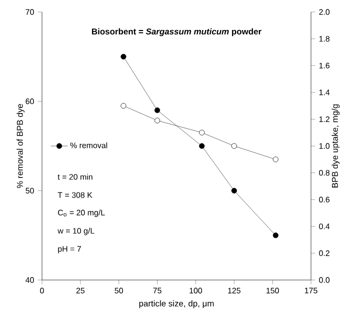 The image size is (353, 320). What do you see at coordinates (336, 146) in the screenshot?
I see `y2-axis-title: BPB dye uptake, mg/g` at bounding box center [336, 146].